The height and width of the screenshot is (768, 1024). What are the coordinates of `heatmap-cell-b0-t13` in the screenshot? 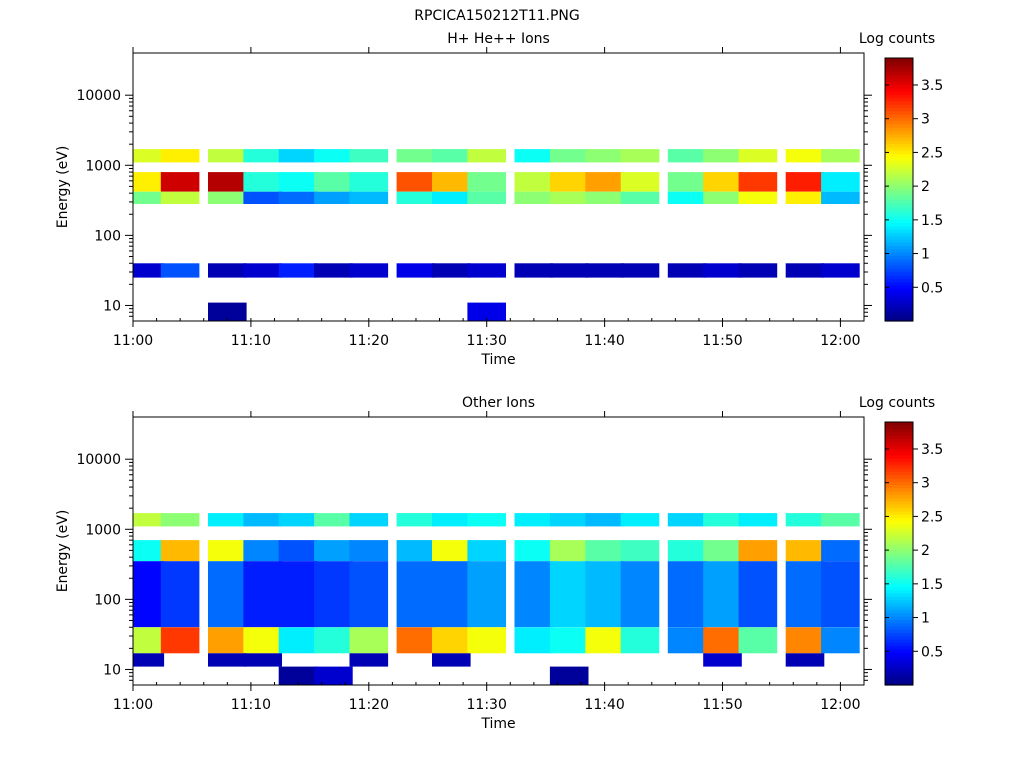 It's located at (640, 520).